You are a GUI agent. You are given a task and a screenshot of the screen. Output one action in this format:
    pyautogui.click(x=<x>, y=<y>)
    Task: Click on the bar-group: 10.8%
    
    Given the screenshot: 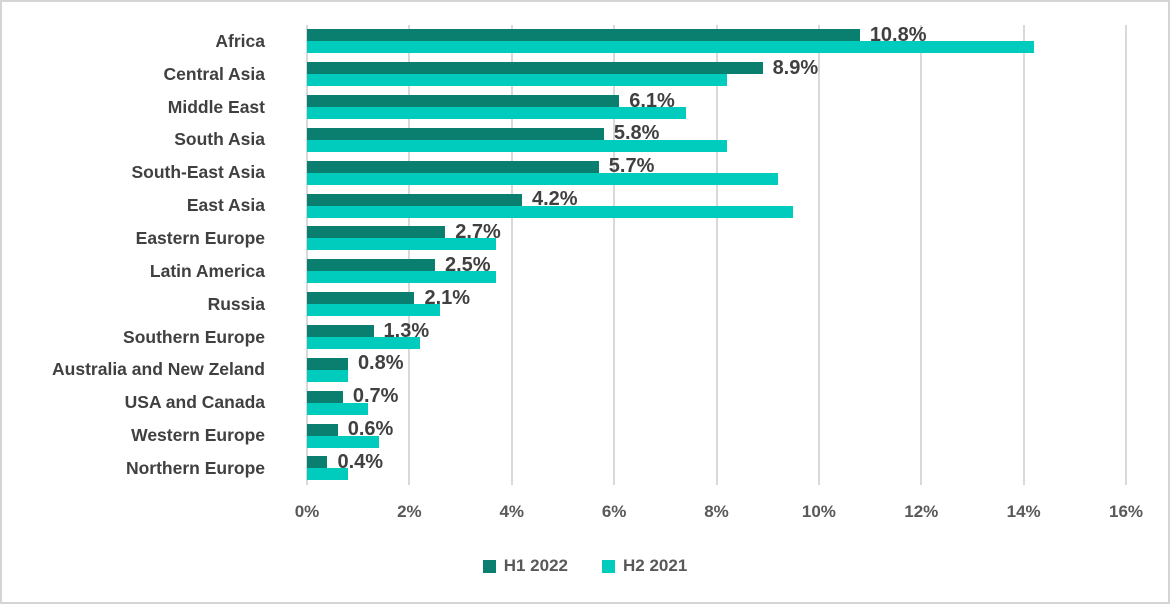 What is the action you would take?
    pyautogui.click(x=716, y=39)
    